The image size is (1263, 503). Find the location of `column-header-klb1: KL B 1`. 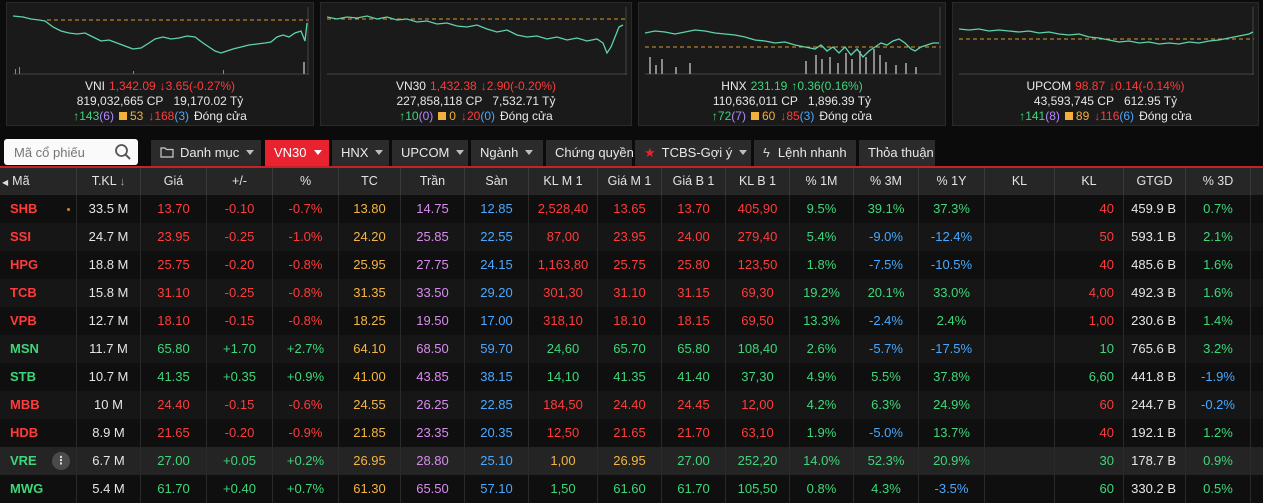

column-header-klb1: KL B 1 is located at coordinates (758, 181).